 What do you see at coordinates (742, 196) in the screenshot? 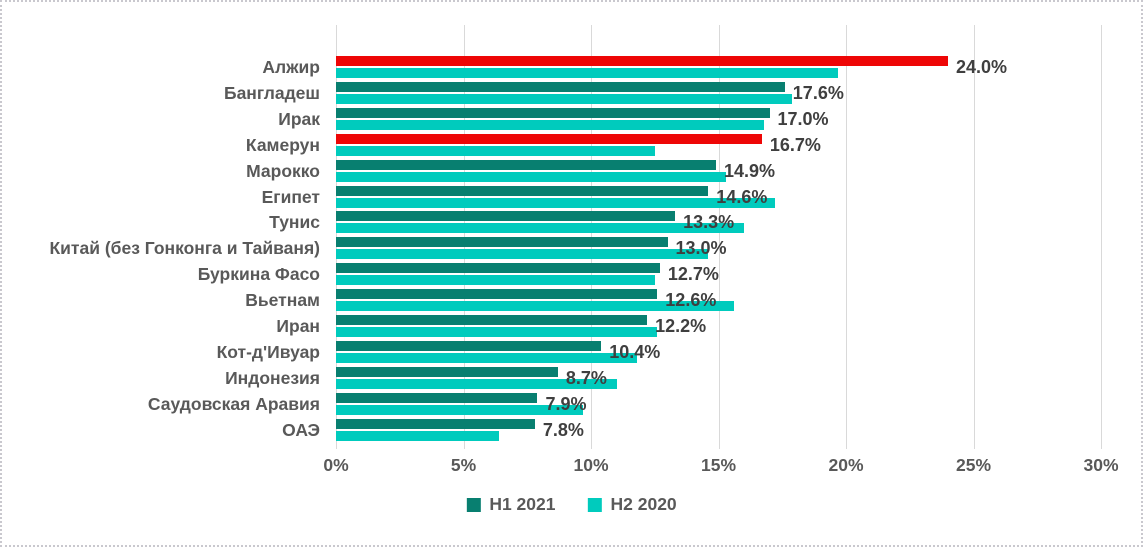
I see `data-label: 14.6%` at bounding box center [742, 196].